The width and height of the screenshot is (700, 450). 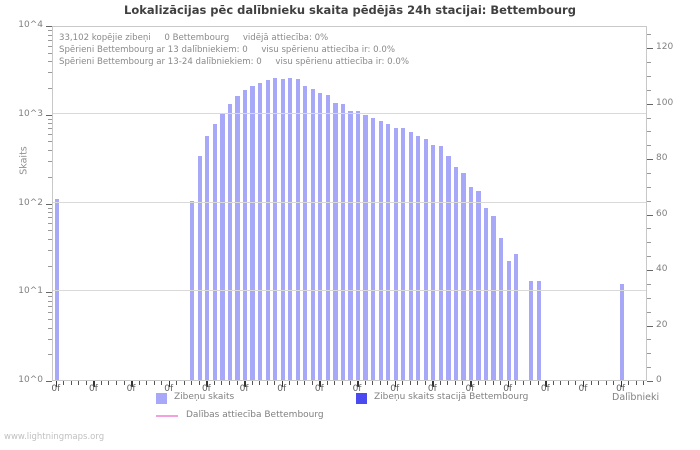 What do you see at coordinates (24, 160) in the screenshot?
I see `y-axis-left-label: Skaits` at bounding box center [24, 160].